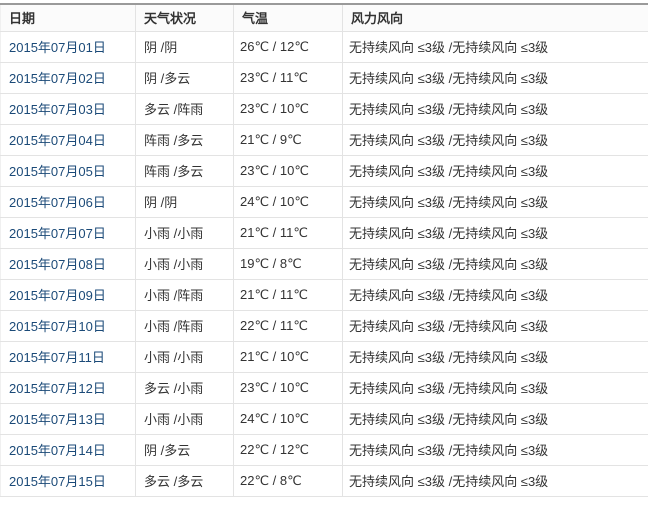 This screenshot has height=513, width=648. What do you see at coordinates (57, 78) in the screenshot?
I see `date-link: 2015年07月02日` at bounding box center [57, 78].